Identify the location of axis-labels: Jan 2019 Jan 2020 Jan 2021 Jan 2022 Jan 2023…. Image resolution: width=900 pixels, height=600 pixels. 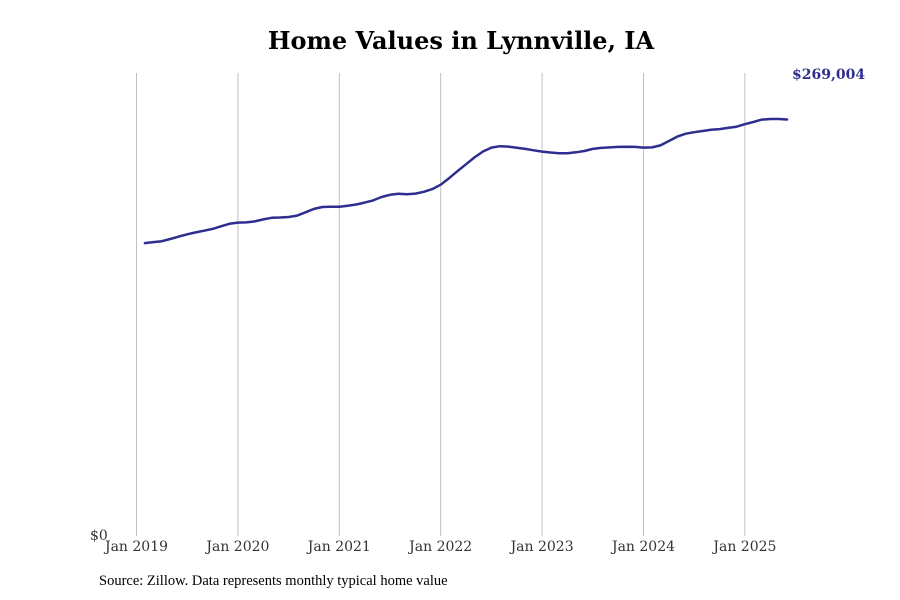
(433, 541).